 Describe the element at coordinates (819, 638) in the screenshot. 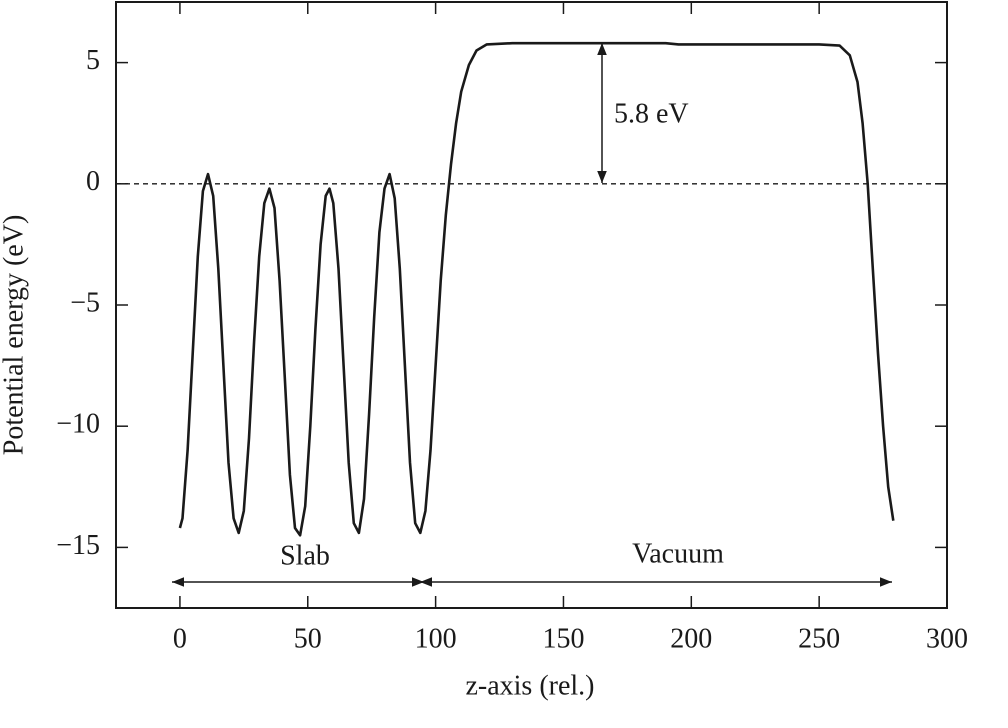

I see `x-tick-label: 250` at that location.